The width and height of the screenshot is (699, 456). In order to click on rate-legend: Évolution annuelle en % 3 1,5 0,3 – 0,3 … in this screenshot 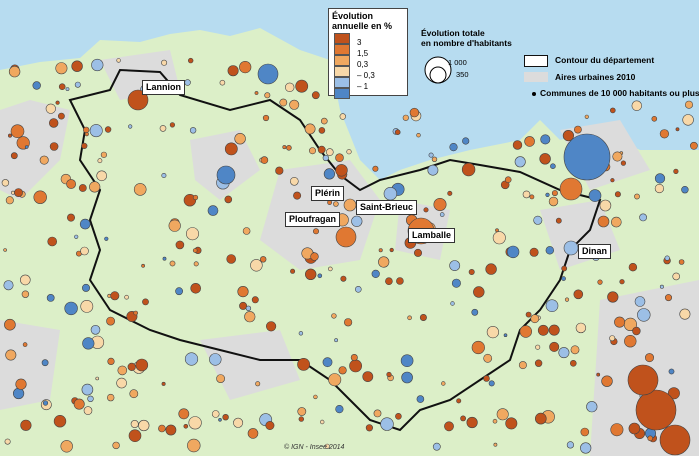, I will do `click(368, 53)`.